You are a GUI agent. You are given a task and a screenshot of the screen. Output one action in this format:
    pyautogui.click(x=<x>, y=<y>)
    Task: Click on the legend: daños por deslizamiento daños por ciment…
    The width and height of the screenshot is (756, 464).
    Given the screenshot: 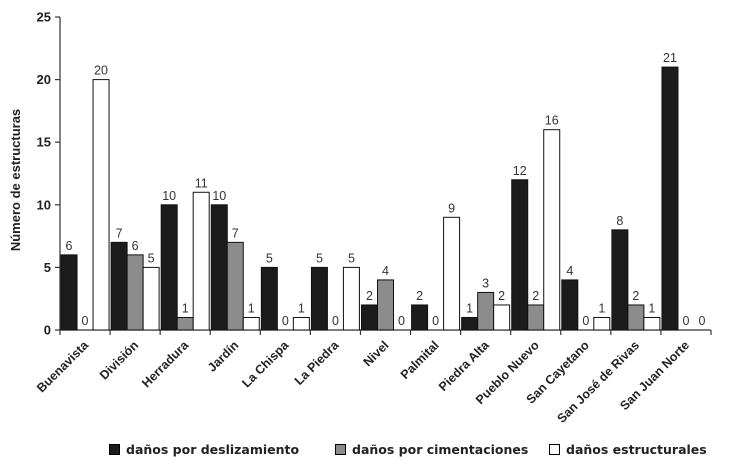 What is the action you would take?
    pyautogui.click(x=378, y=451)
    